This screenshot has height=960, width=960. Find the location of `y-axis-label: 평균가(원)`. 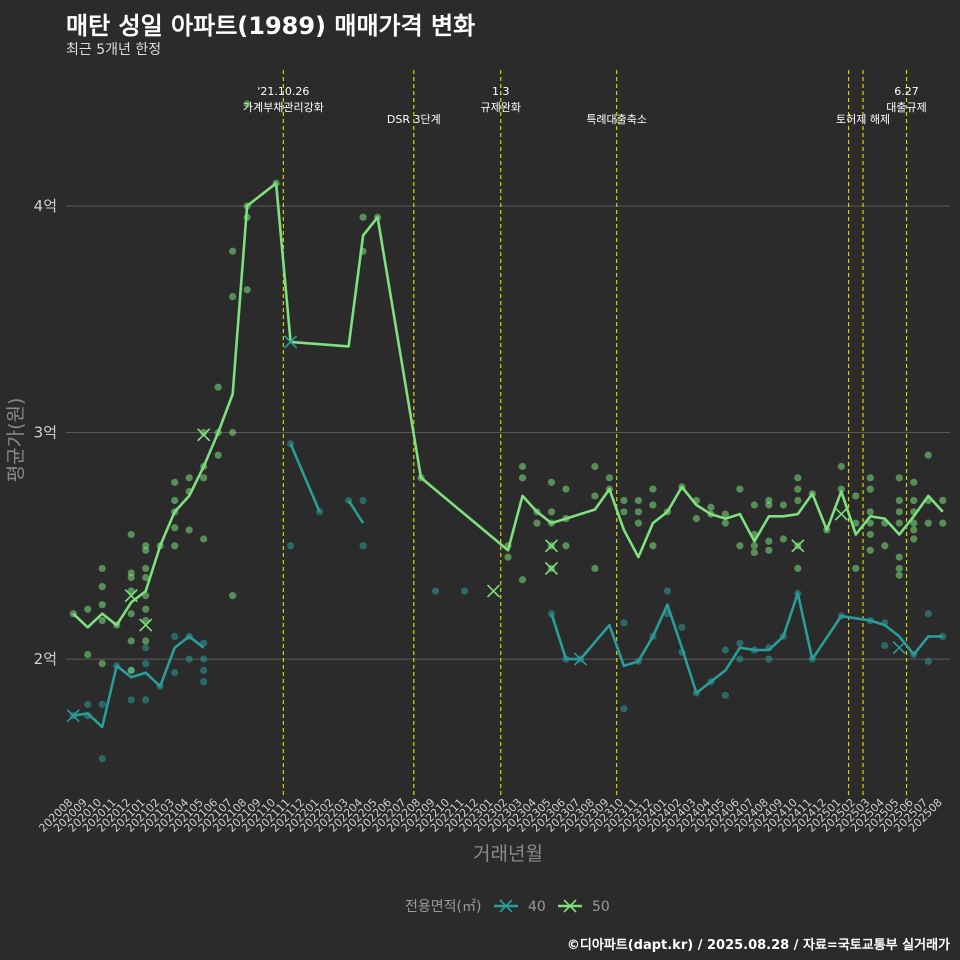

y-axis-label: 평균가(원) is located at coordinates (16, 440).